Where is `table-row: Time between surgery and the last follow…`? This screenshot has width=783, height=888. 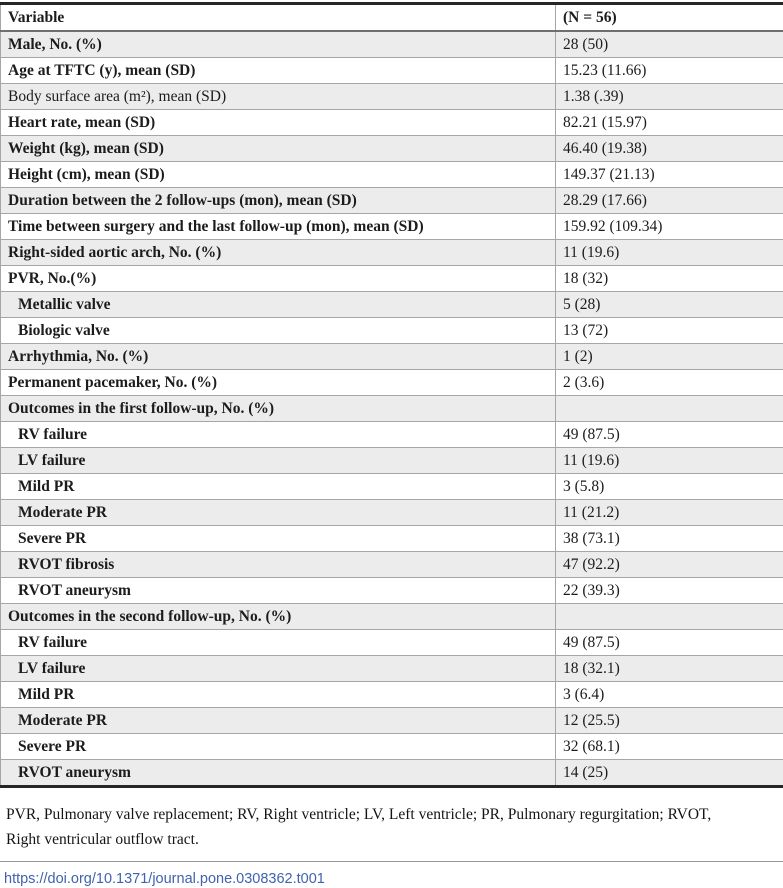
table-row: Time between surgery and the last follow… is located at coordinates (392, 227).